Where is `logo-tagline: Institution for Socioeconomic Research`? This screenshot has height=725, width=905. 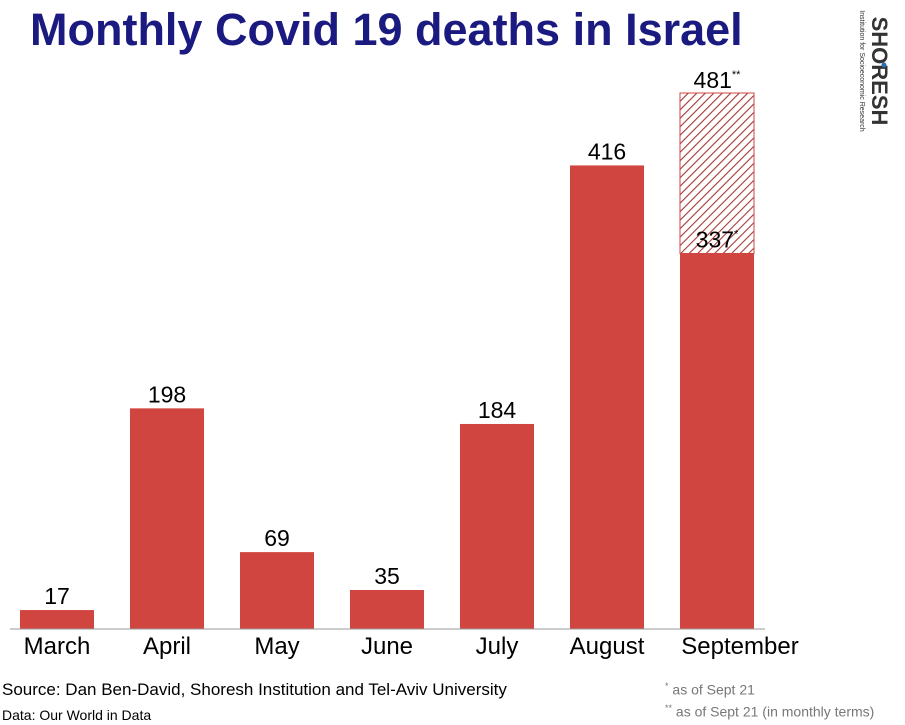 logo-tagline: Institution for Socioeconomic Research is located at coordinates (861, 70).